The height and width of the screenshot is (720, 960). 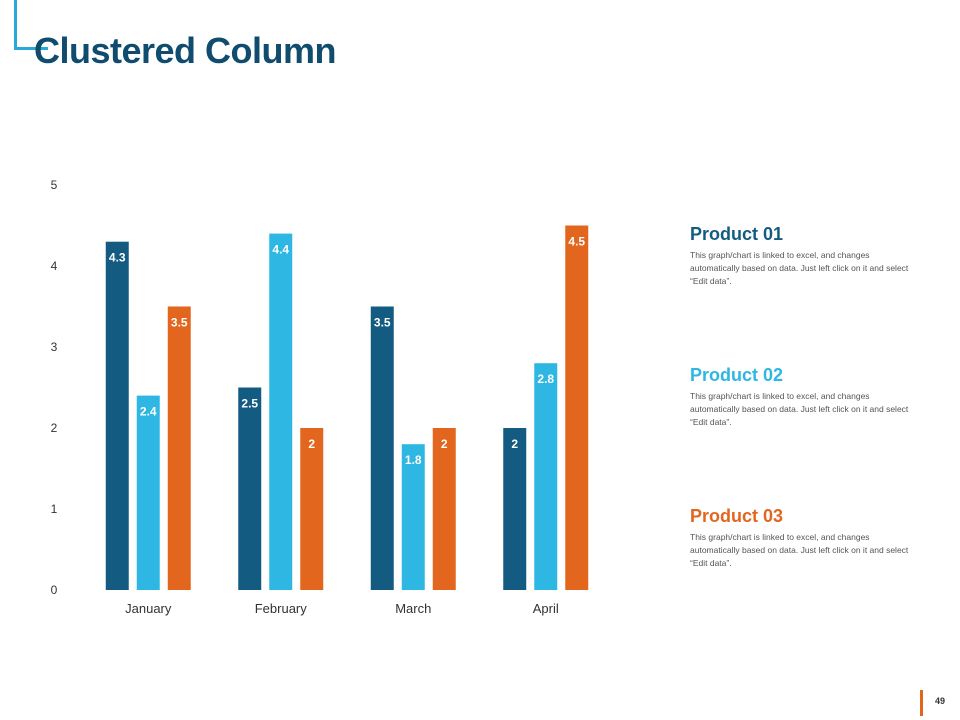 I want to click on data-label: 2.4, so click(x=148, y=412).